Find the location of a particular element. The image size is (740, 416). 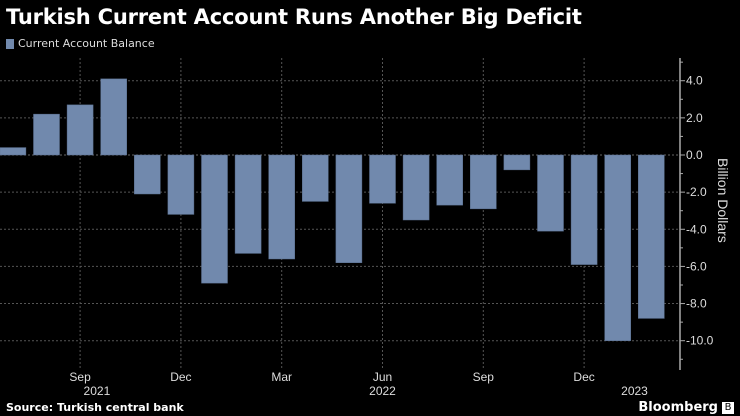

x-tick-label: Mar is located at coordinates (281, 377).